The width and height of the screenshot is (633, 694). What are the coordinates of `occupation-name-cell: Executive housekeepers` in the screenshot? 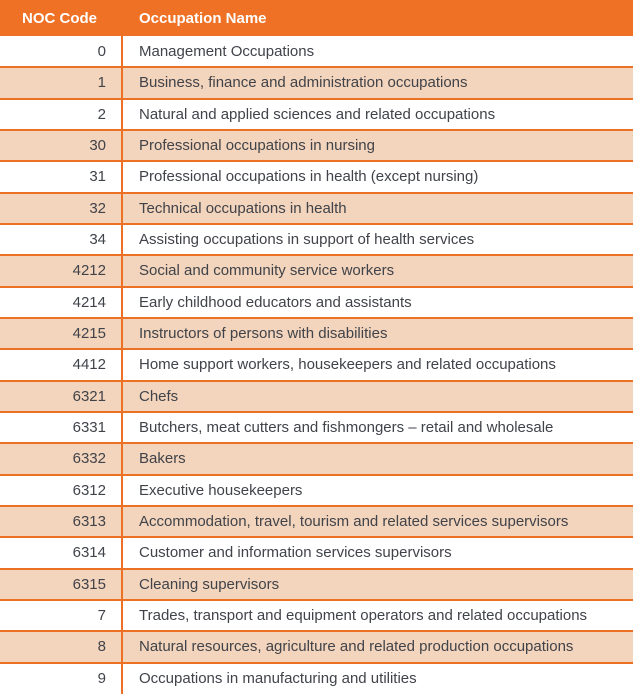 It's located at (377, 490).